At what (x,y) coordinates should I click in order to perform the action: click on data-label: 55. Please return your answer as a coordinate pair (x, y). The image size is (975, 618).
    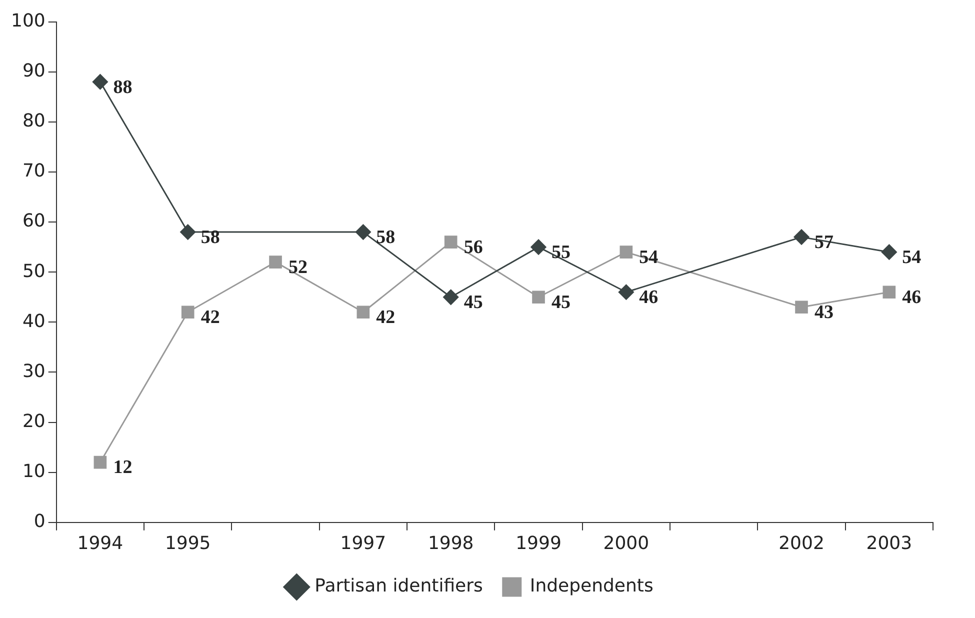
    Looking at the image, I should click on (561, 252).